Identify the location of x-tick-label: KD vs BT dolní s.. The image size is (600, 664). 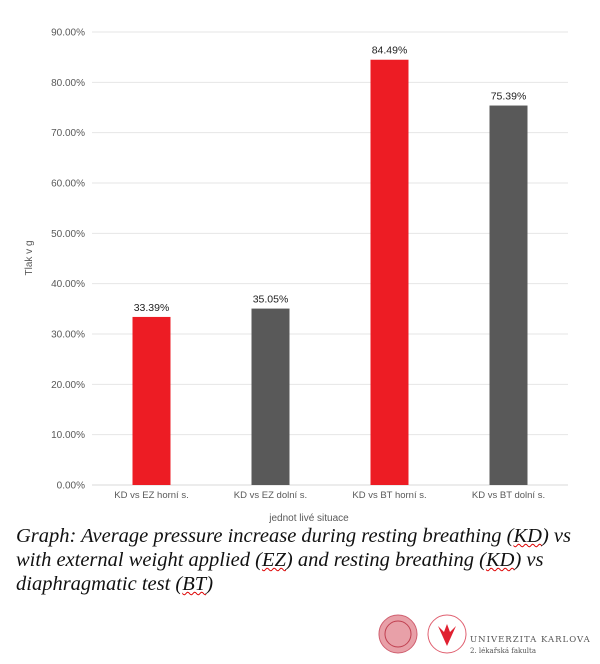
(508, 495).